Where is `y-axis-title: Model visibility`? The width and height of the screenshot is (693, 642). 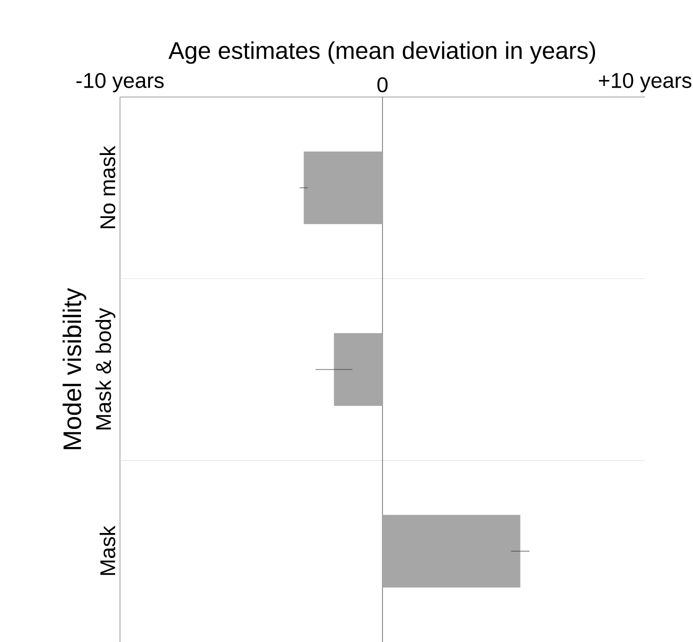
y-axis-title: Model visibility is located at coordinates (74, 369).